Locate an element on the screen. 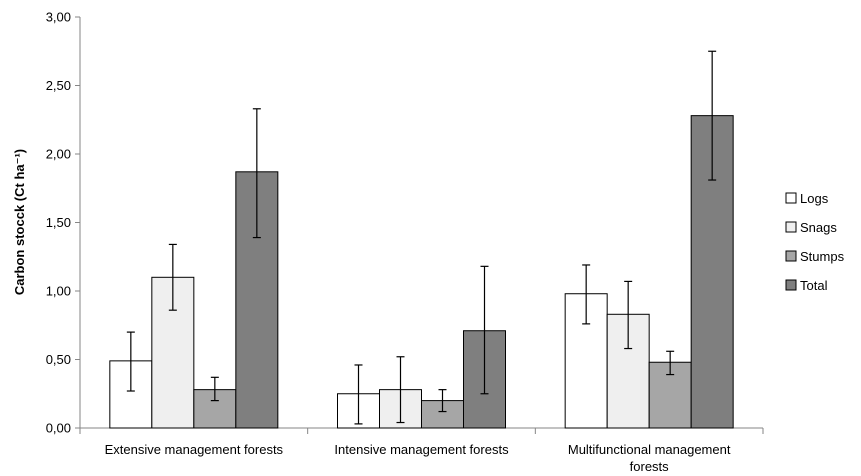 This screenshot has height=476, width=861. legend-label-snags: Snags is located at coordinates (818, 227).